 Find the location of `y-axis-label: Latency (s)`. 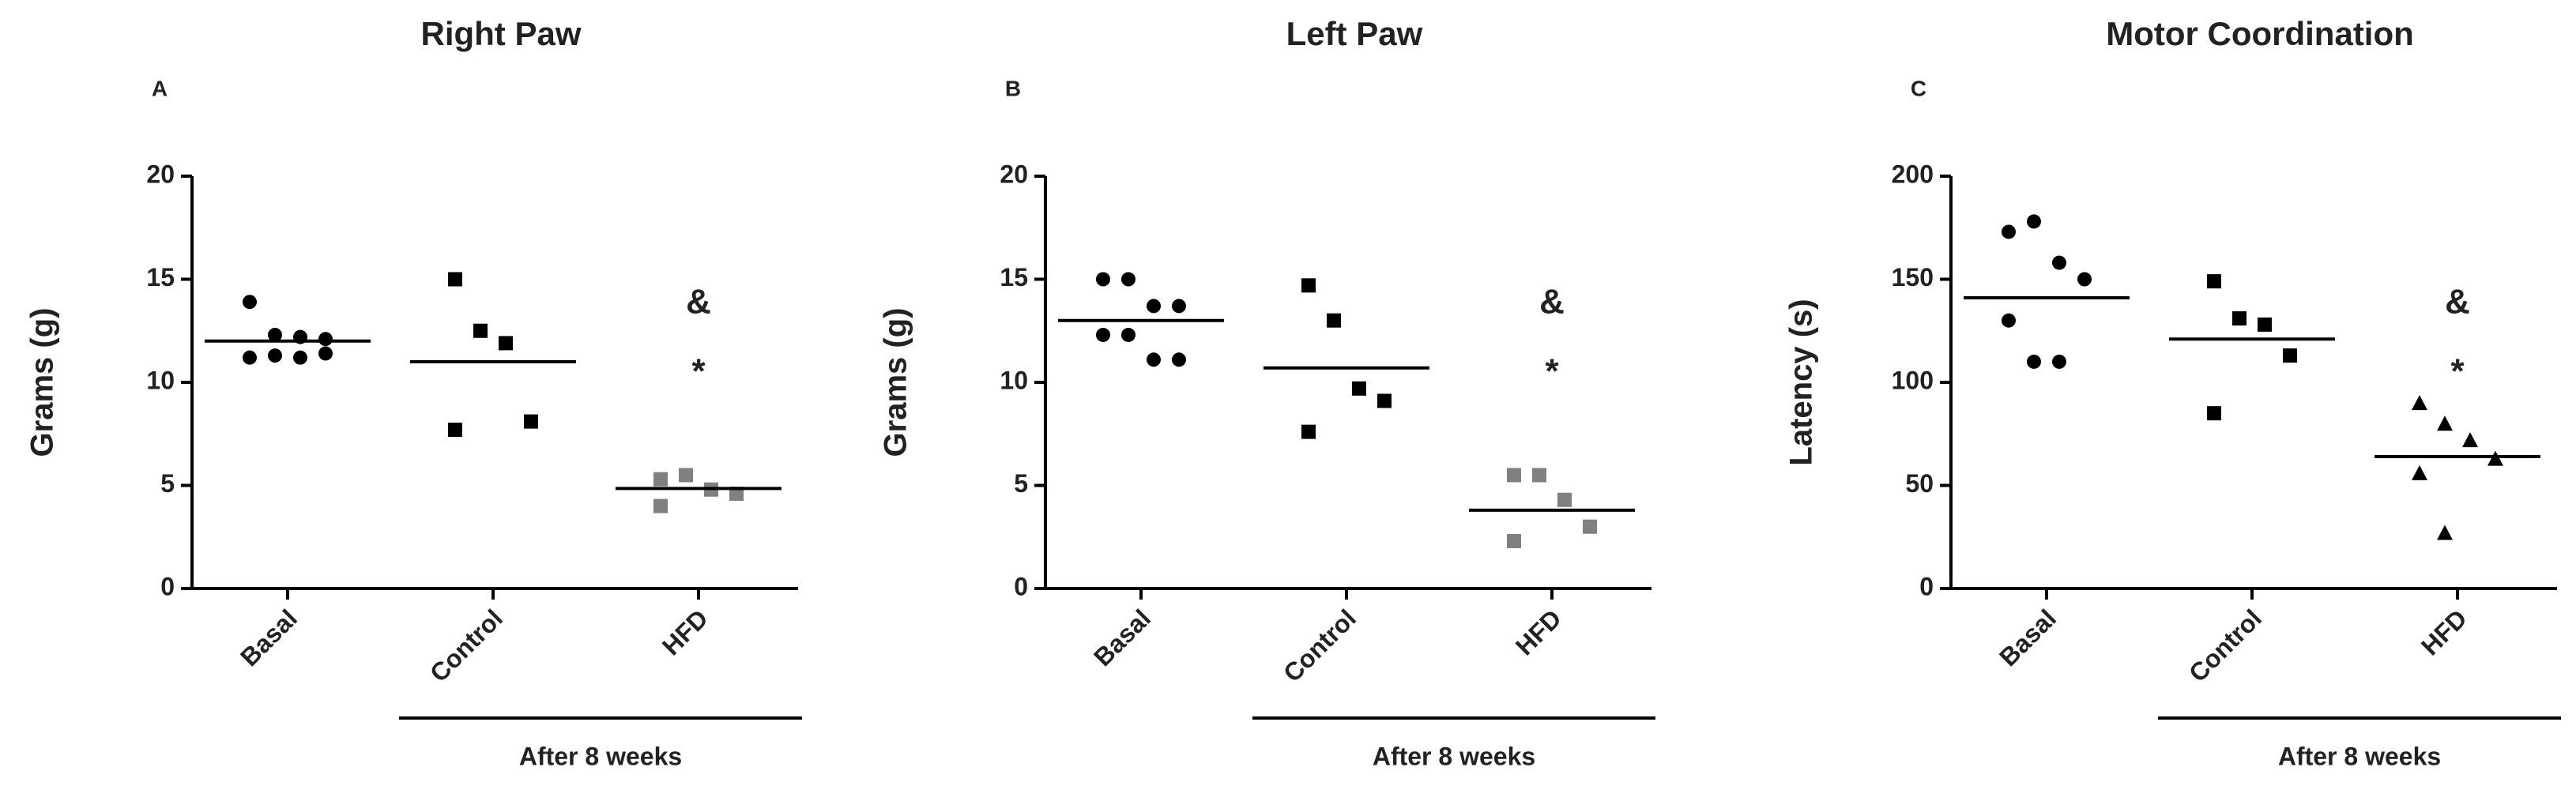

y-axis-label: Latency (s) is located at coordinates (1801, 382).